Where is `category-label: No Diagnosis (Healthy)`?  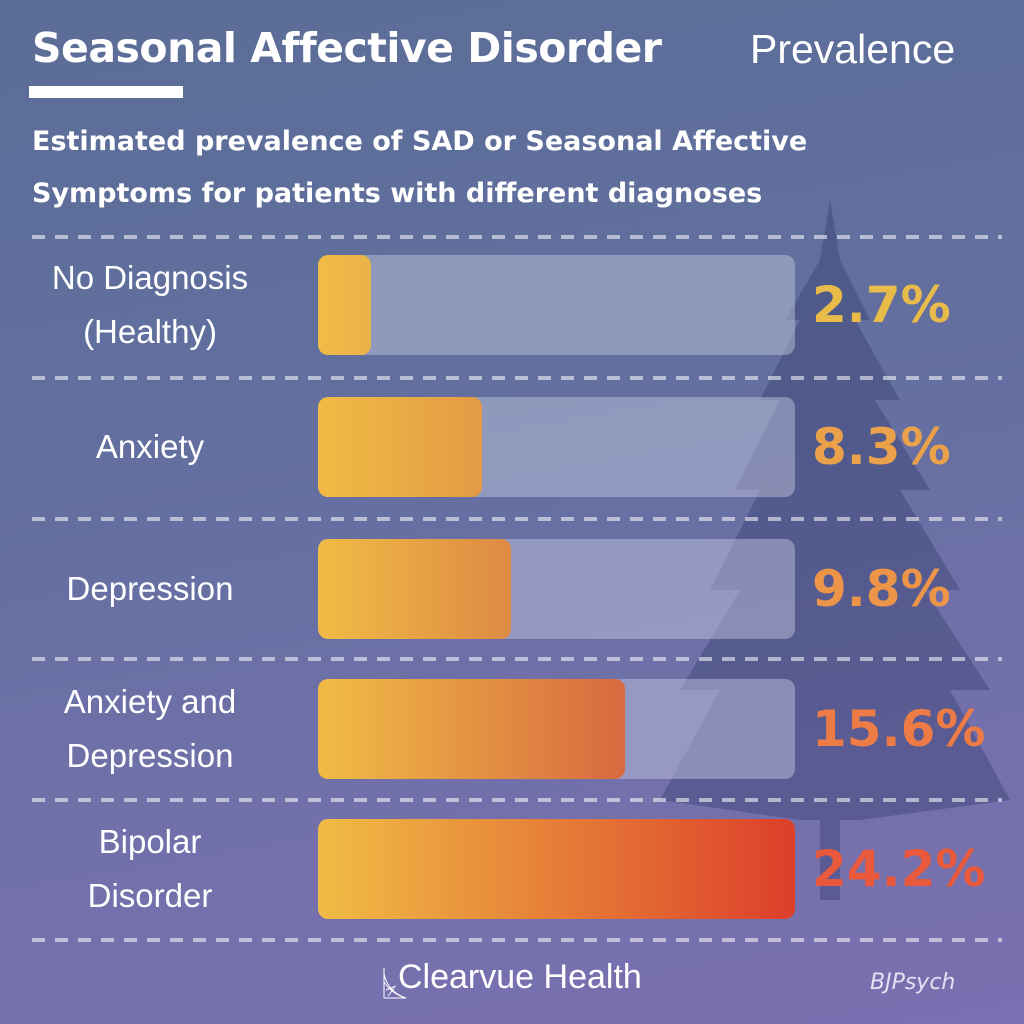 category-label: No Diagnosis (Healthy) is located at coordinates (150, 305).